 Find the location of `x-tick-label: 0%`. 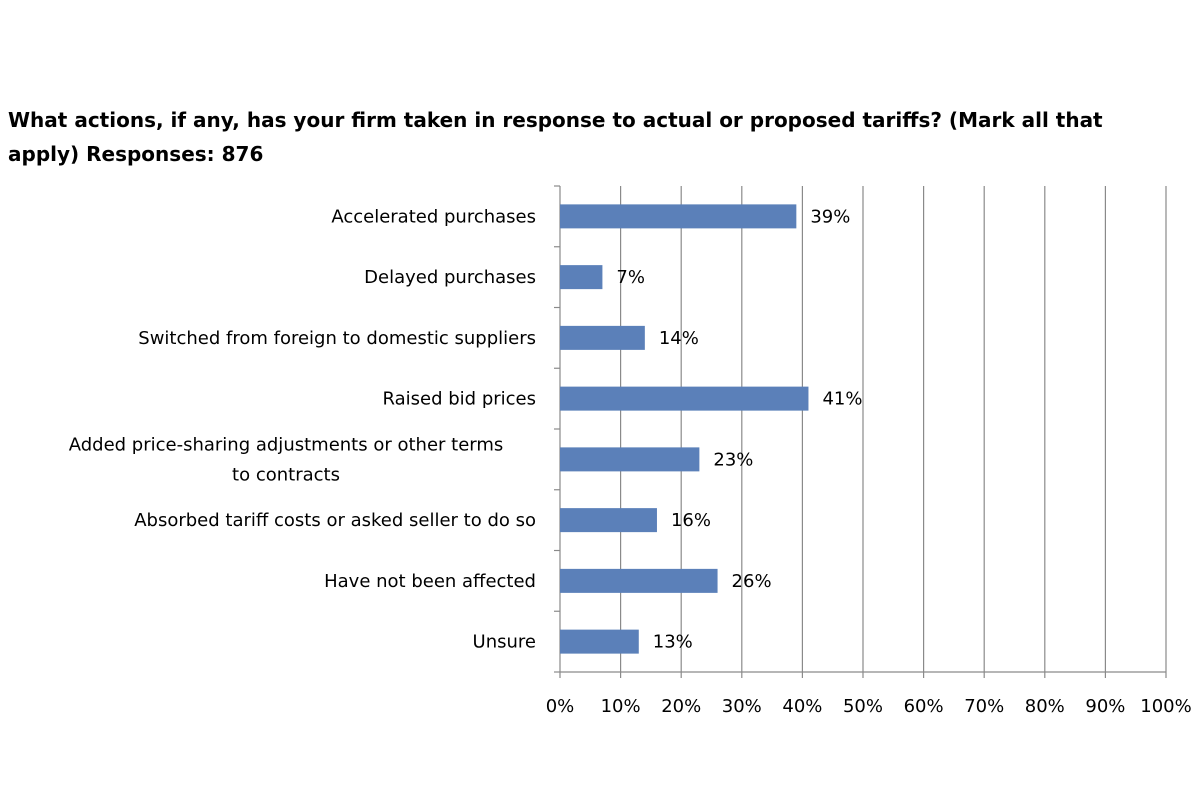

x-tick-label: 0% is located at coordinates (560, 706).